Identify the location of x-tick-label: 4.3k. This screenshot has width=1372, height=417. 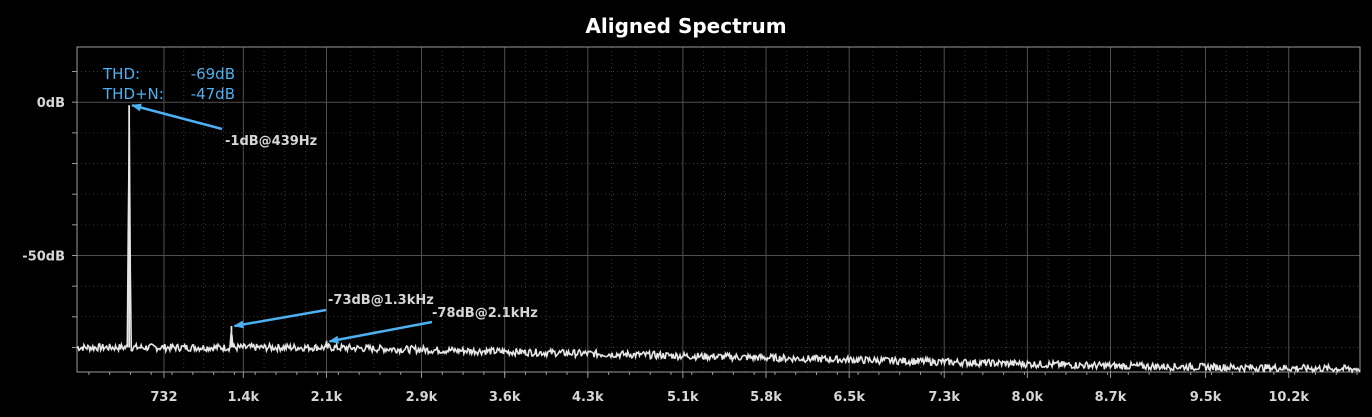
(588, 397).